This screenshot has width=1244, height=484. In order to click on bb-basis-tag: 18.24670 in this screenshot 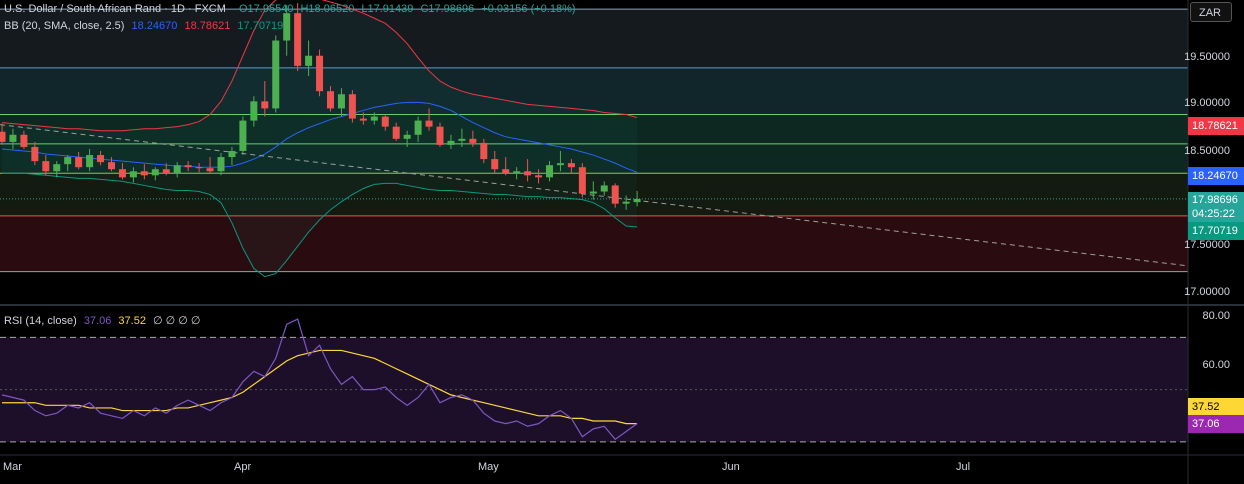, I will do `click(1216, 176)`.